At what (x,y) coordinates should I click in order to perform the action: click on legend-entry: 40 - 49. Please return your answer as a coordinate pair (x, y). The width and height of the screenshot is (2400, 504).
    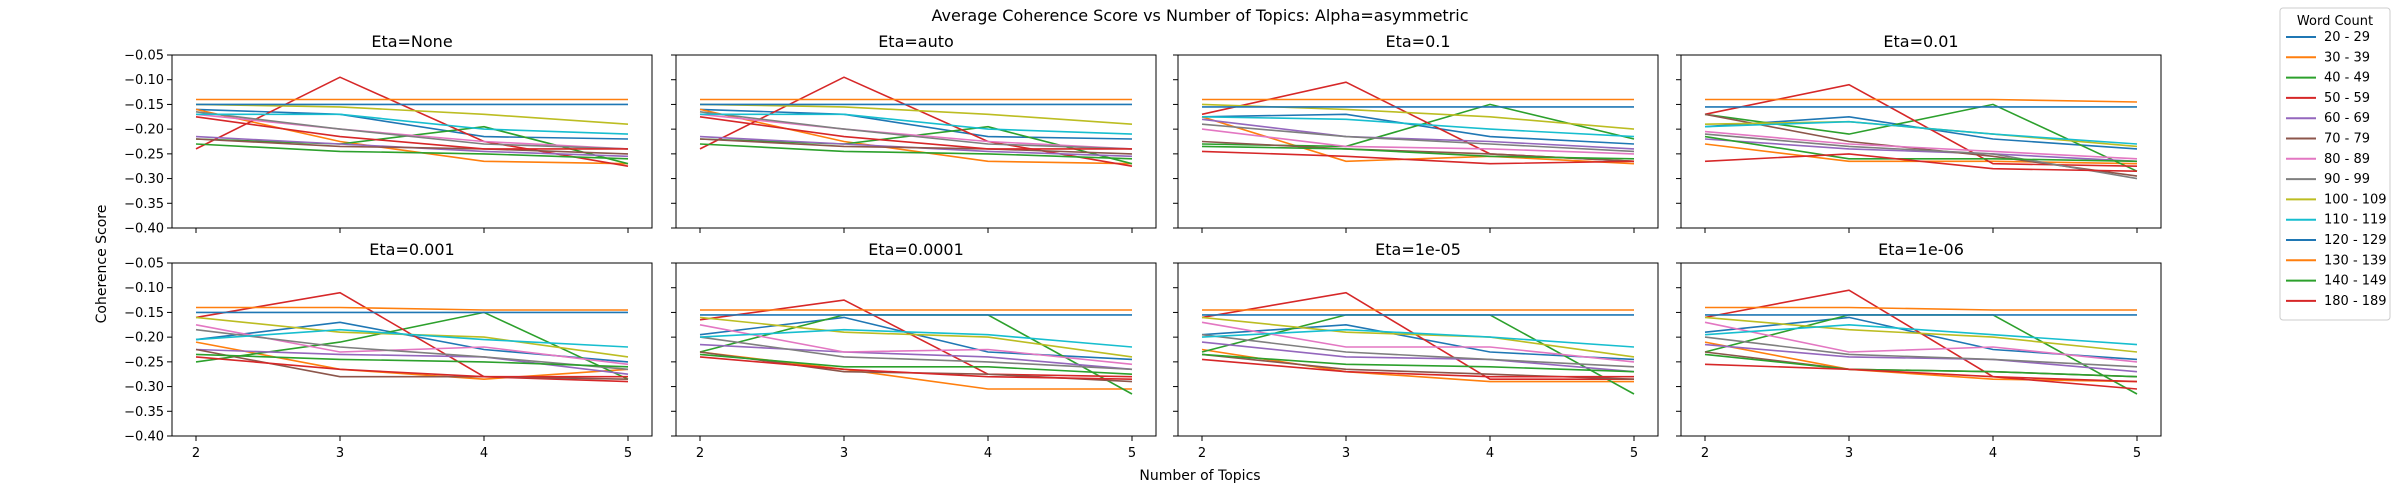
    Looking at the image, I should click on (2347, 78).